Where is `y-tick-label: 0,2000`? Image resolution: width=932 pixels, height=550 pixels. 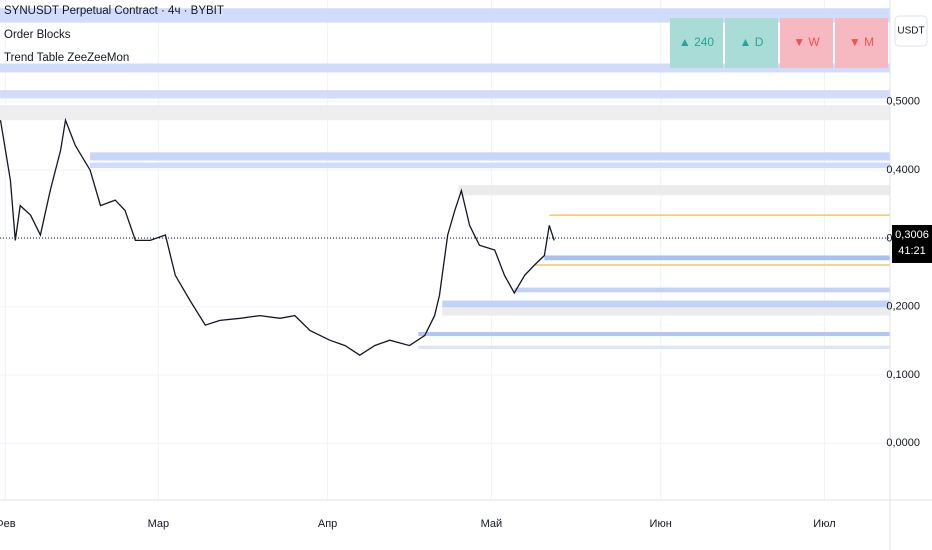 y-tick-label: 0,2000 is located at coordinates (903, 307).